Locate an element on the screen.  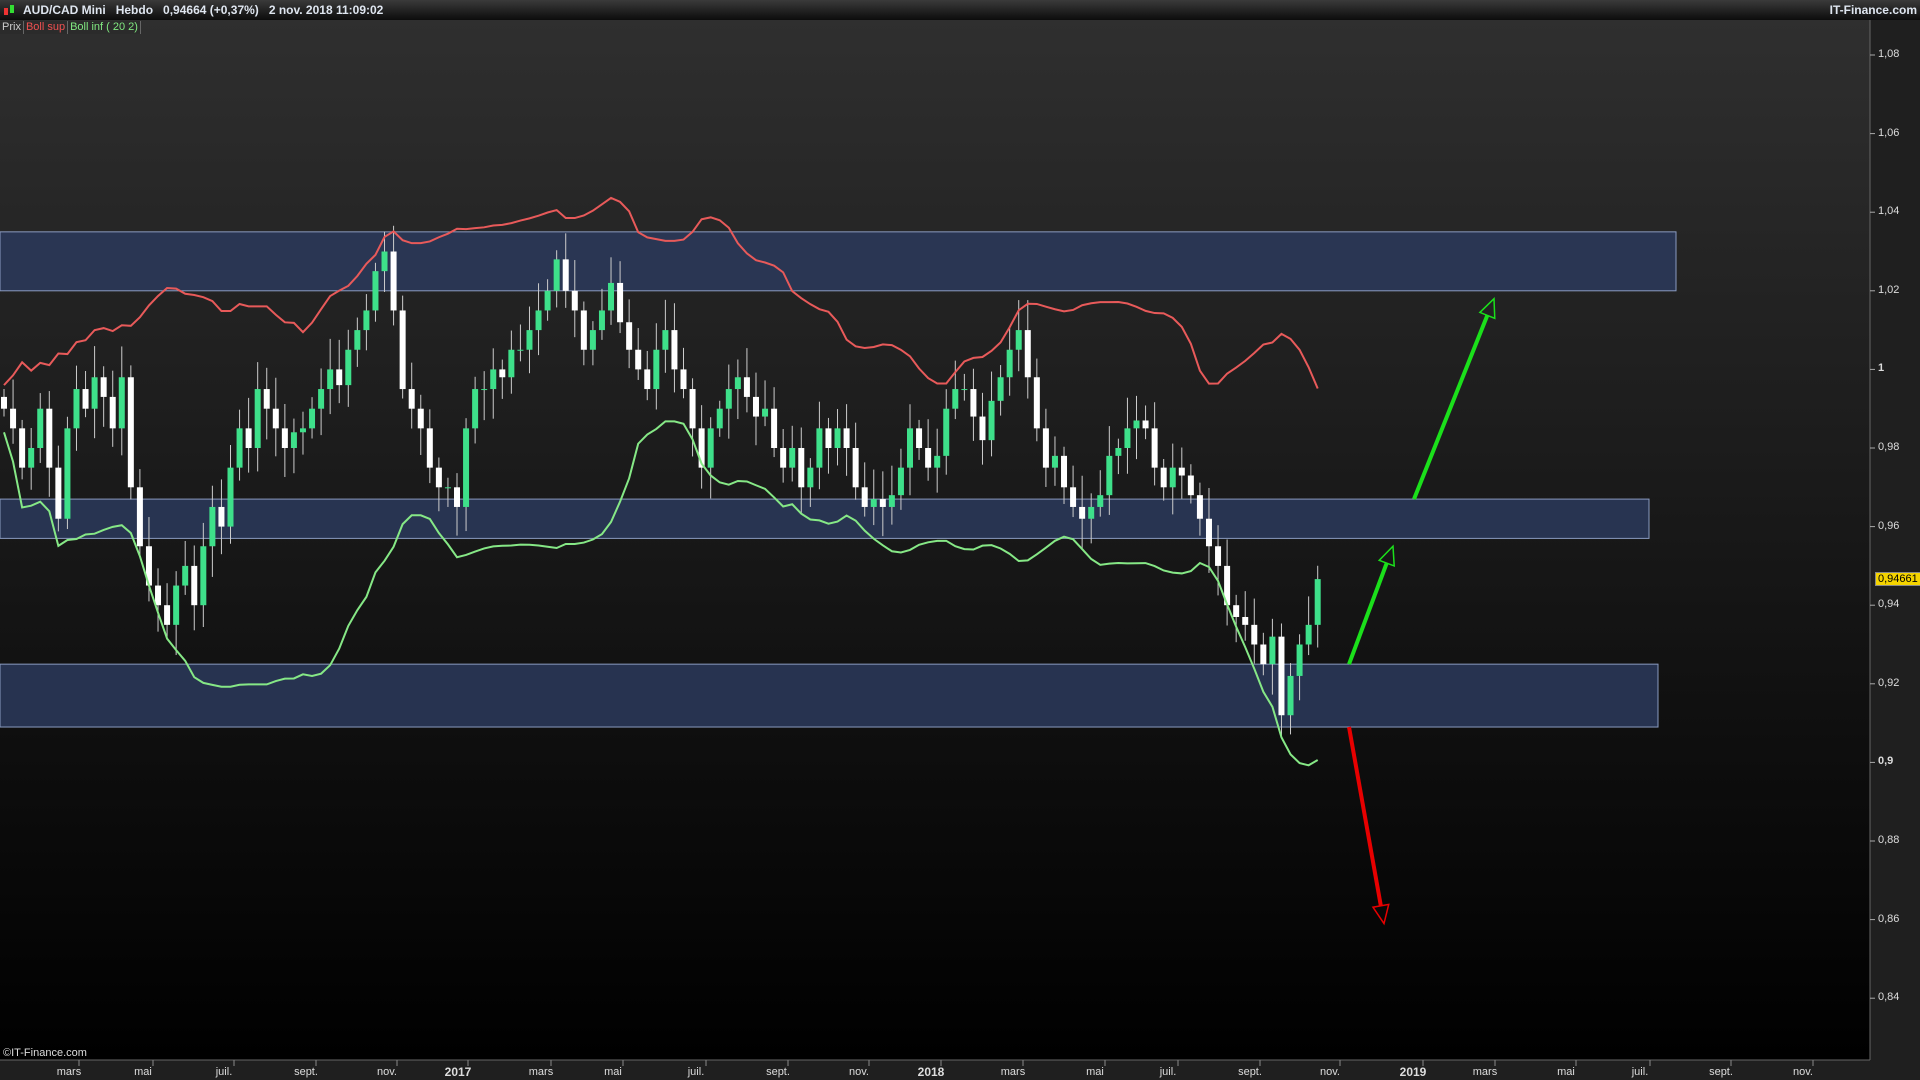
support-resistance-zone is located at coordinates (829, 695).